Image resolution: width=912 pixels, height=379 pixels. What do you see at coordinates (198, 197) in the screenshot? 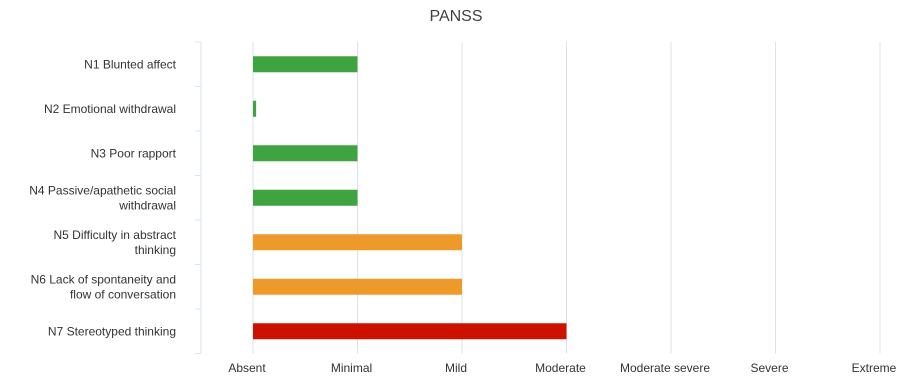
I see `axis-layer` at bounding box center [198, 197].